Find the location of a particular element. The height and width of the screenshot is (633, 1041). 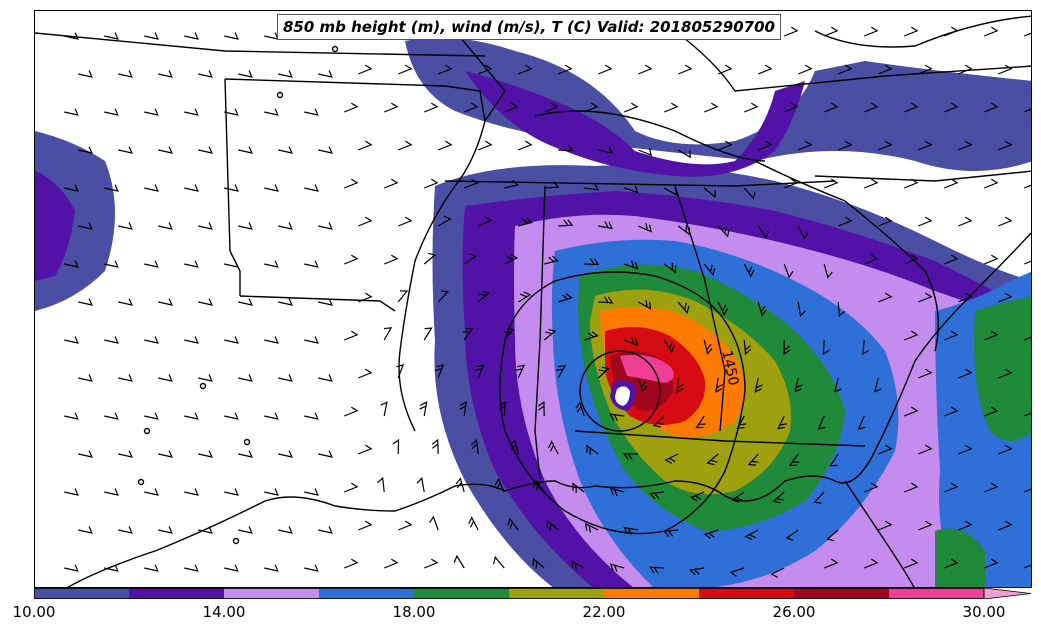

contour-low-center is located at coordinates (620, 391).